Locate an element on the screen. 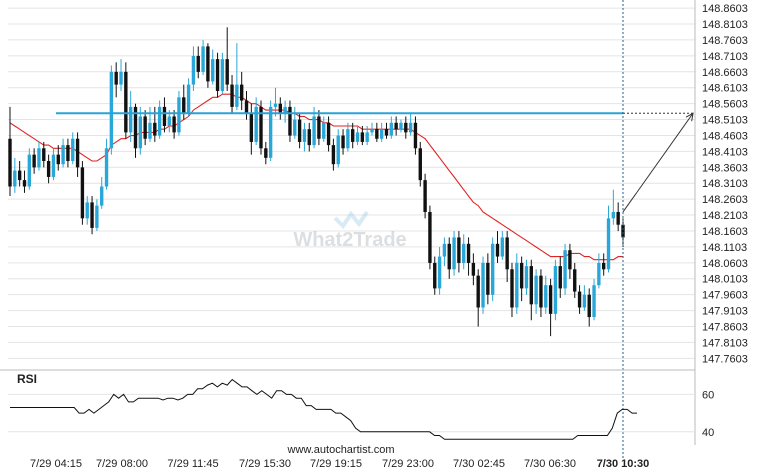 The width and height of the screenshot is (760, 475). y-tick-label: 148.1603 is located at coordinates (725, 232).